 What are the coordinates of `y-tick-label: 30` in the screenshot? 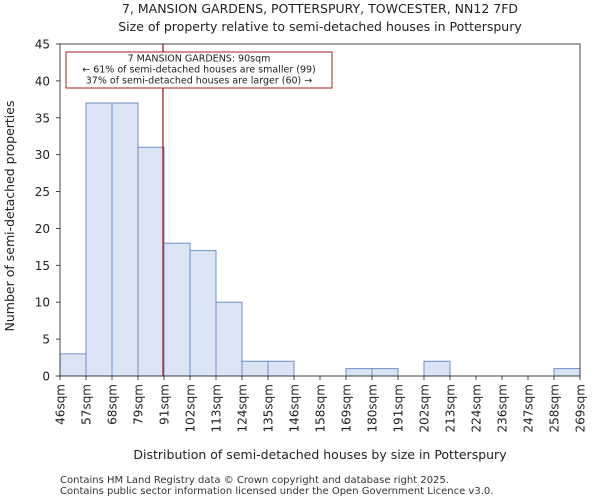 It's located at (42, 155).